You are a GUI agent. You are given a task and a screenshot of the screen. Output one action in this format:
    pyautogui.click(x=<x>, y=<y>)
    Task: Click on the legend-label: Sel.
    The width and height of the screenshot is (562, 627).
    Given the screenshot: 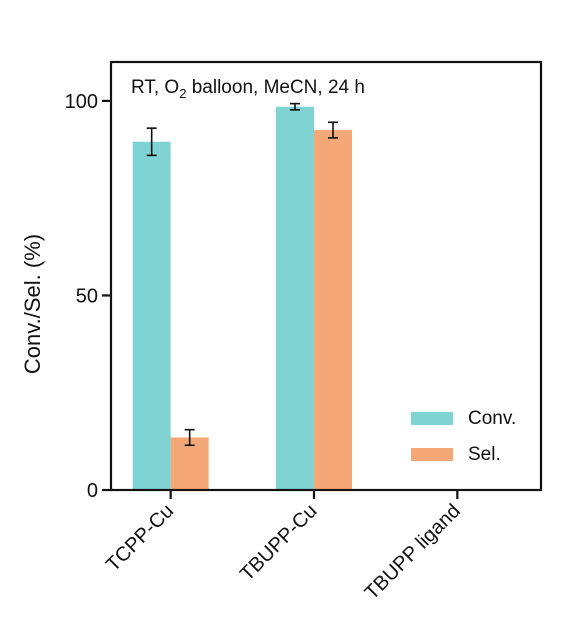 What is the action you would take?
    pyautogui.click(x=484, y=454)
    